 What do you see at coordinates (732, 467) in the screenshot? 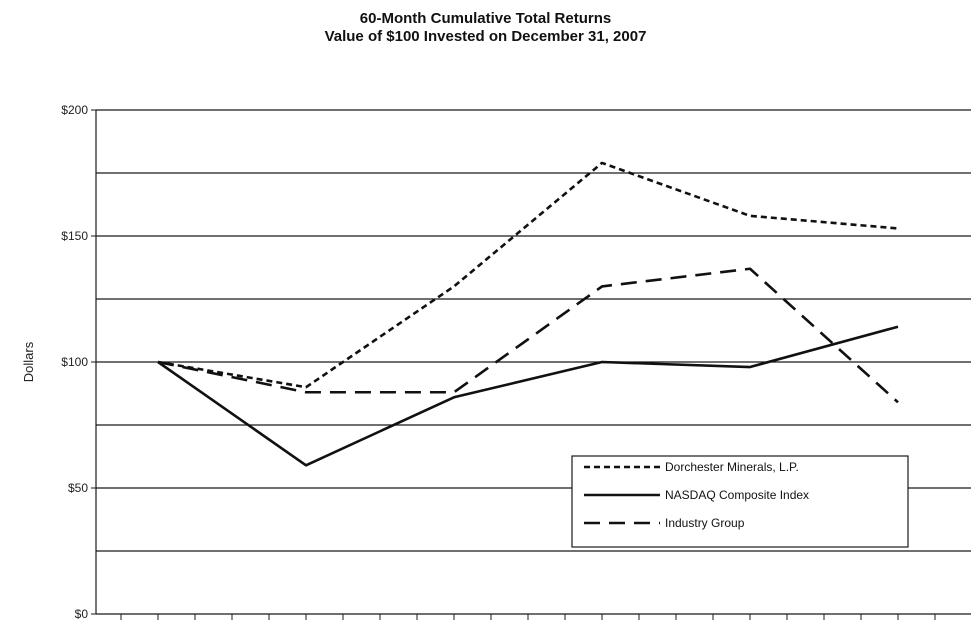
I see `legend-label: Dorchester Minerals, L.P.` at bounding box center [732, 467].